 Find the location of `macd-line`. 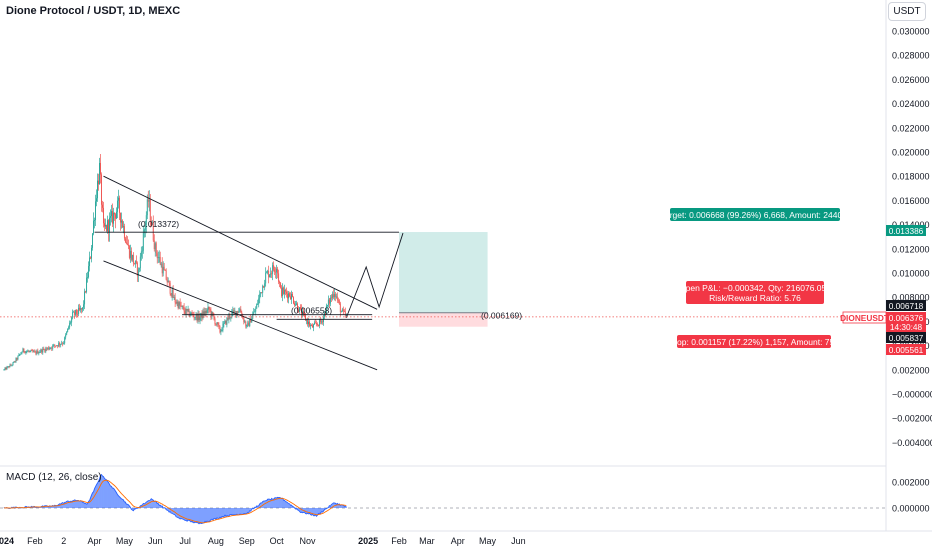

macd-line is located at coordinates (175, 499).